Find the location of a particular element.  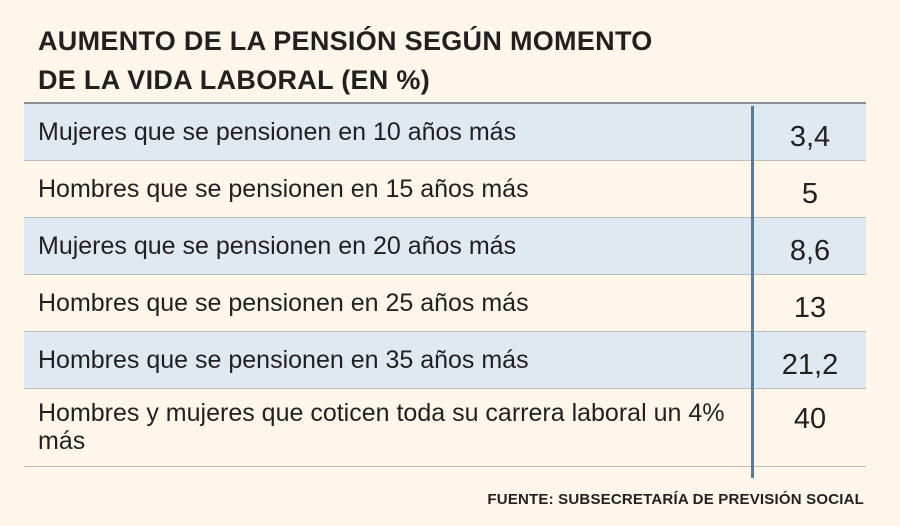

row-label: Hombres que se pensionen en 35 años más is located at coordinates (283, 360).